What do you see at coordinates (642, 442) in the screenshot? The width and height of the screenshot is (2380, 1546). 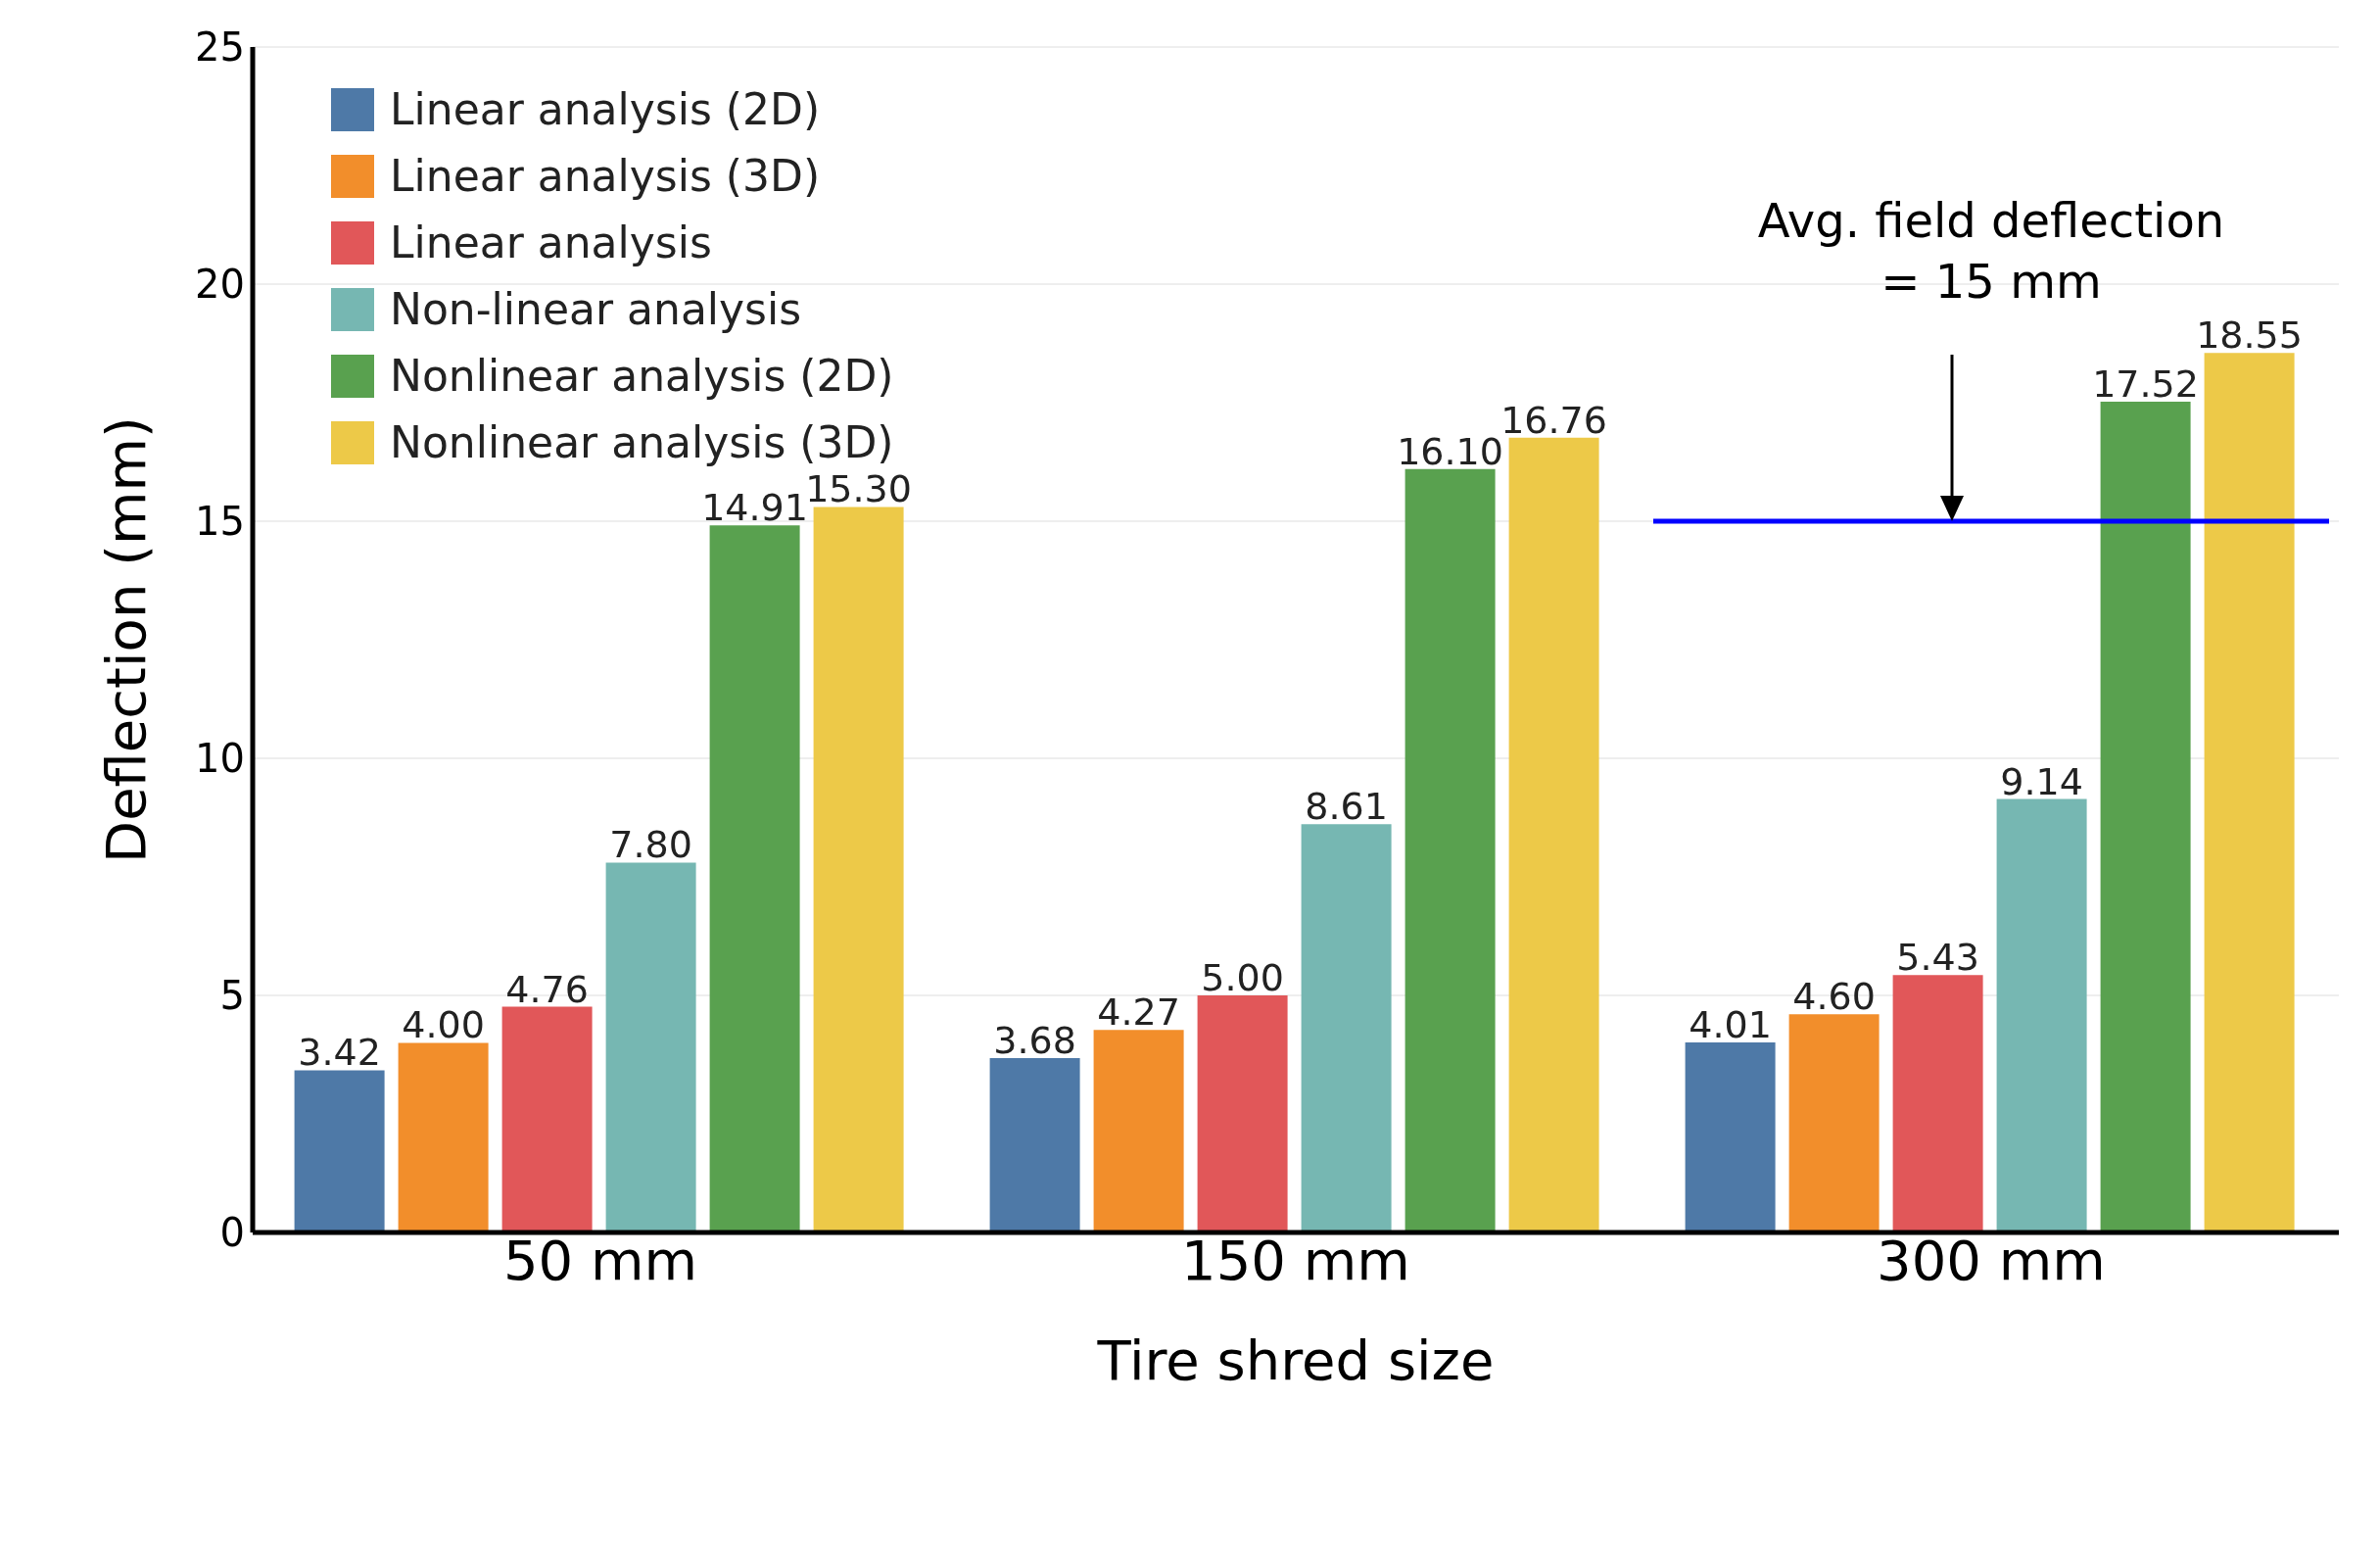 I see `legend-label: Nonlinear analysis (3D)` at bounding box center [642, 442].